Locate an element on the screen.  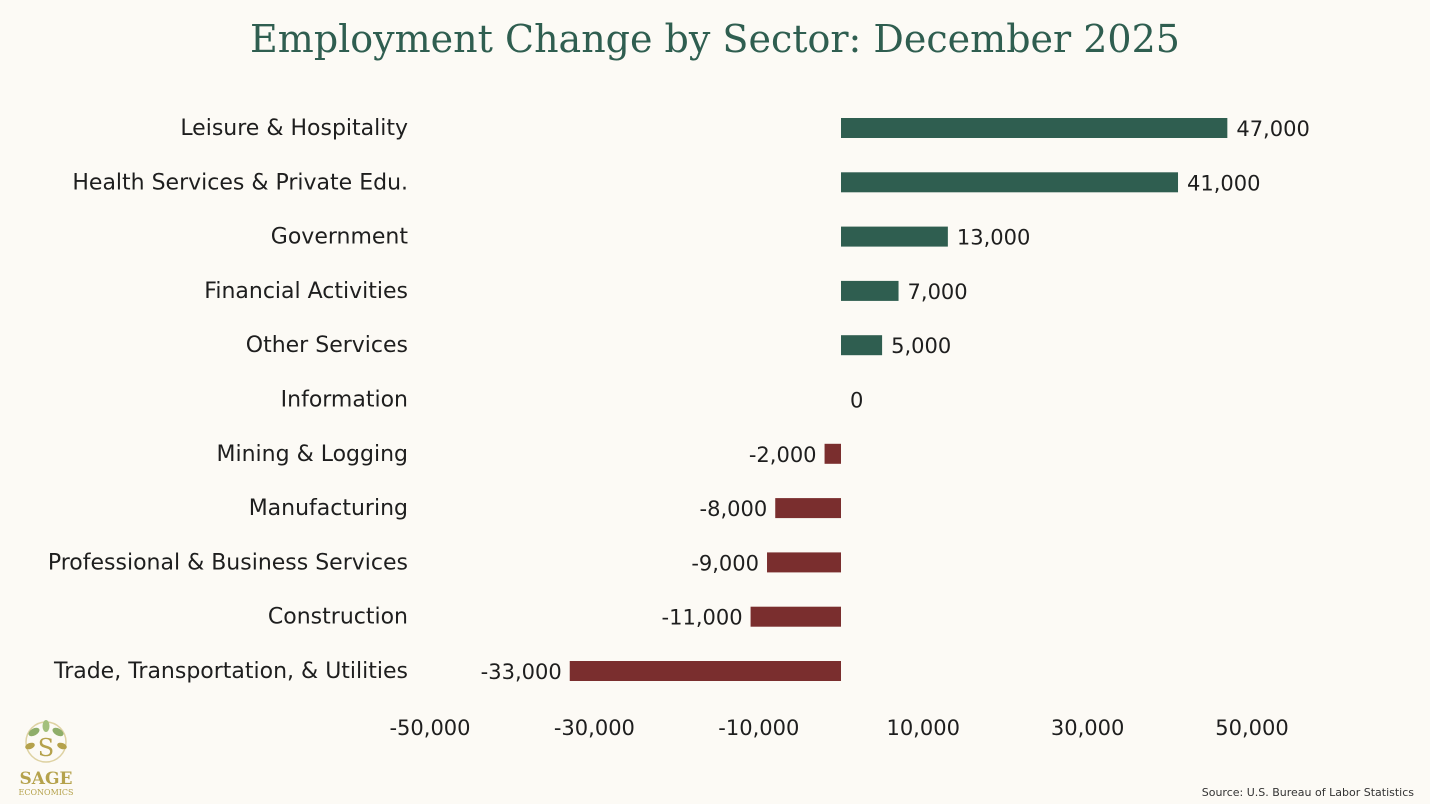
bar-health-services-private-edu is located at coordinates (1010, 182).